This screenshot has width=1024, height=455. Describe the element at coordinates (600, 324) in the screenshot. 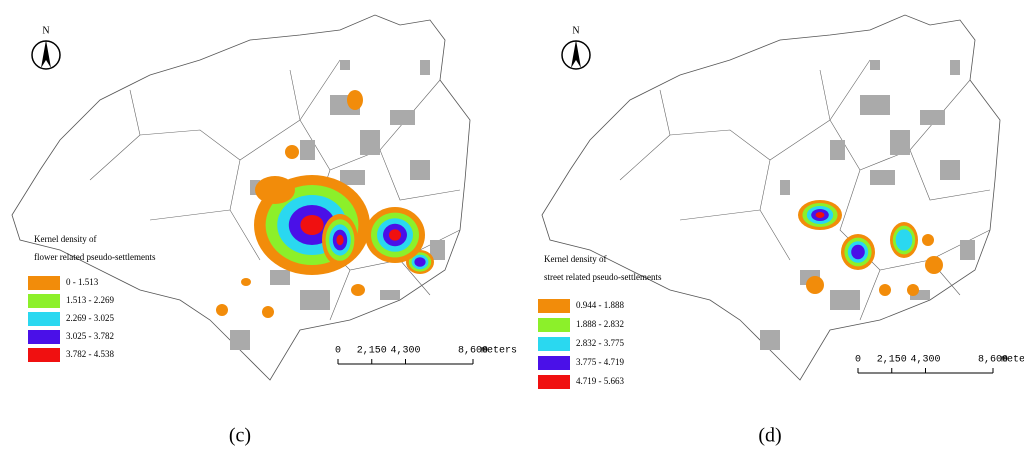

I see `legend-label: 1.888 - 2.832` at that location.